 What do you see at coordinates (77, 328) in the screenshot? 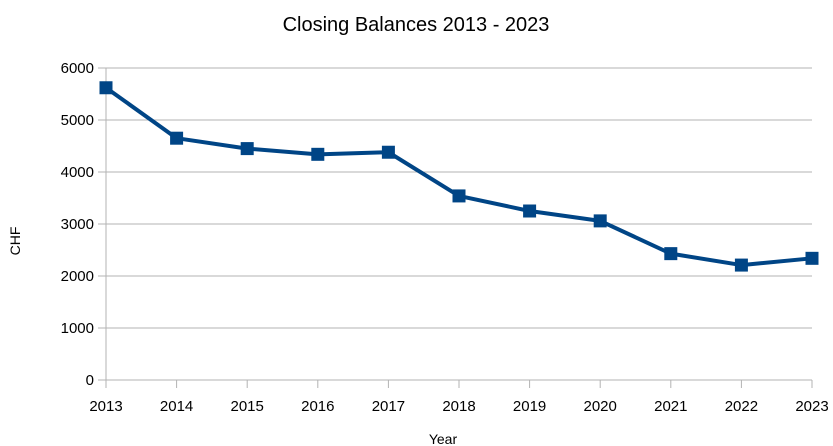
I see `y-tick-label: 1000` at bounding box center [77, 328].